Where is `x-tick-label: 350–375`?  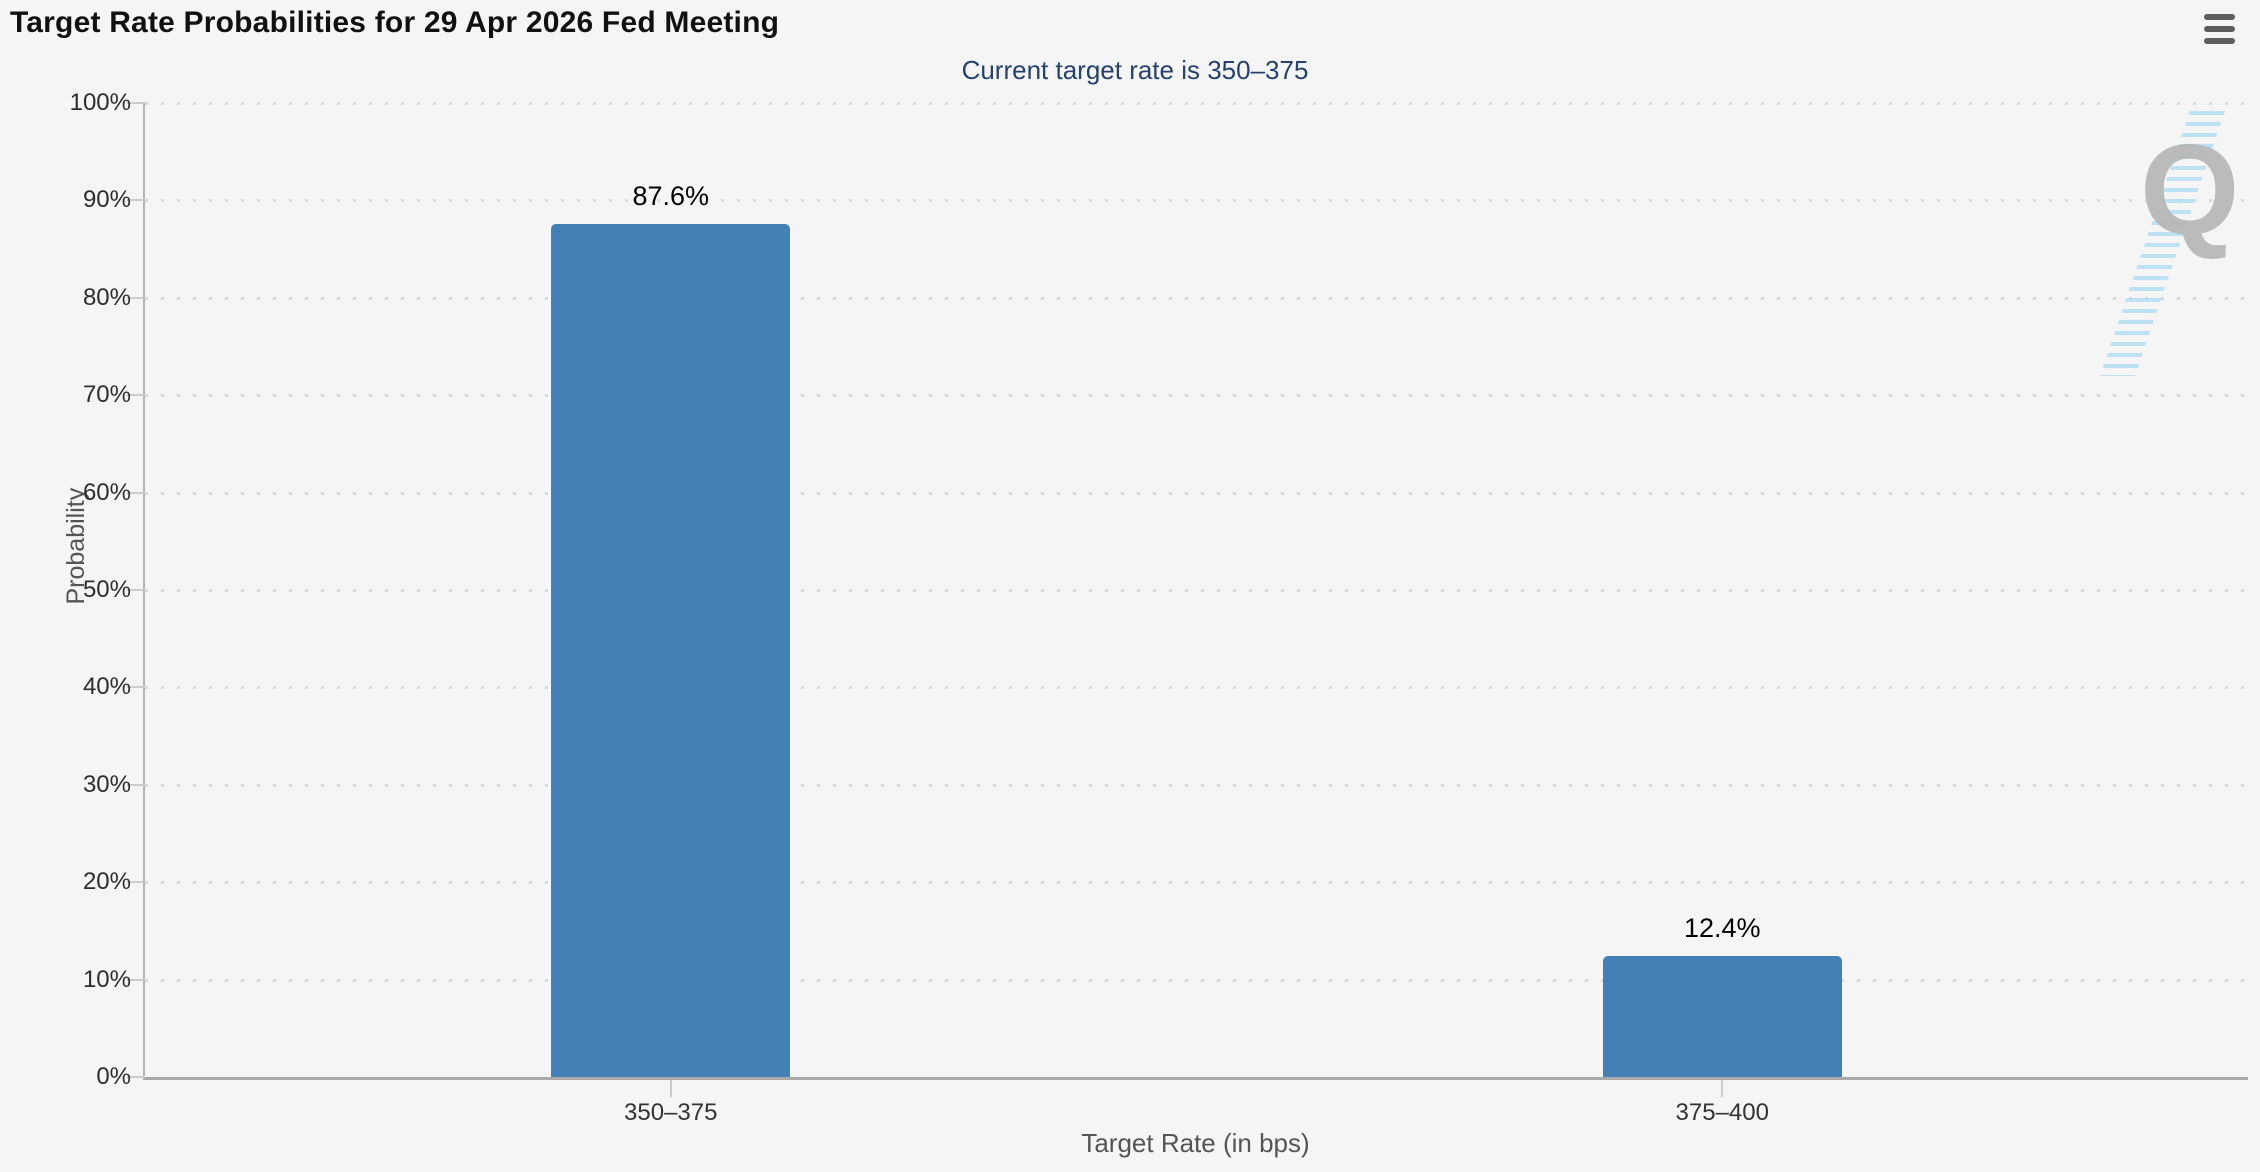
x-tick-label: 350–375 is located at coordinates (671, 1112).